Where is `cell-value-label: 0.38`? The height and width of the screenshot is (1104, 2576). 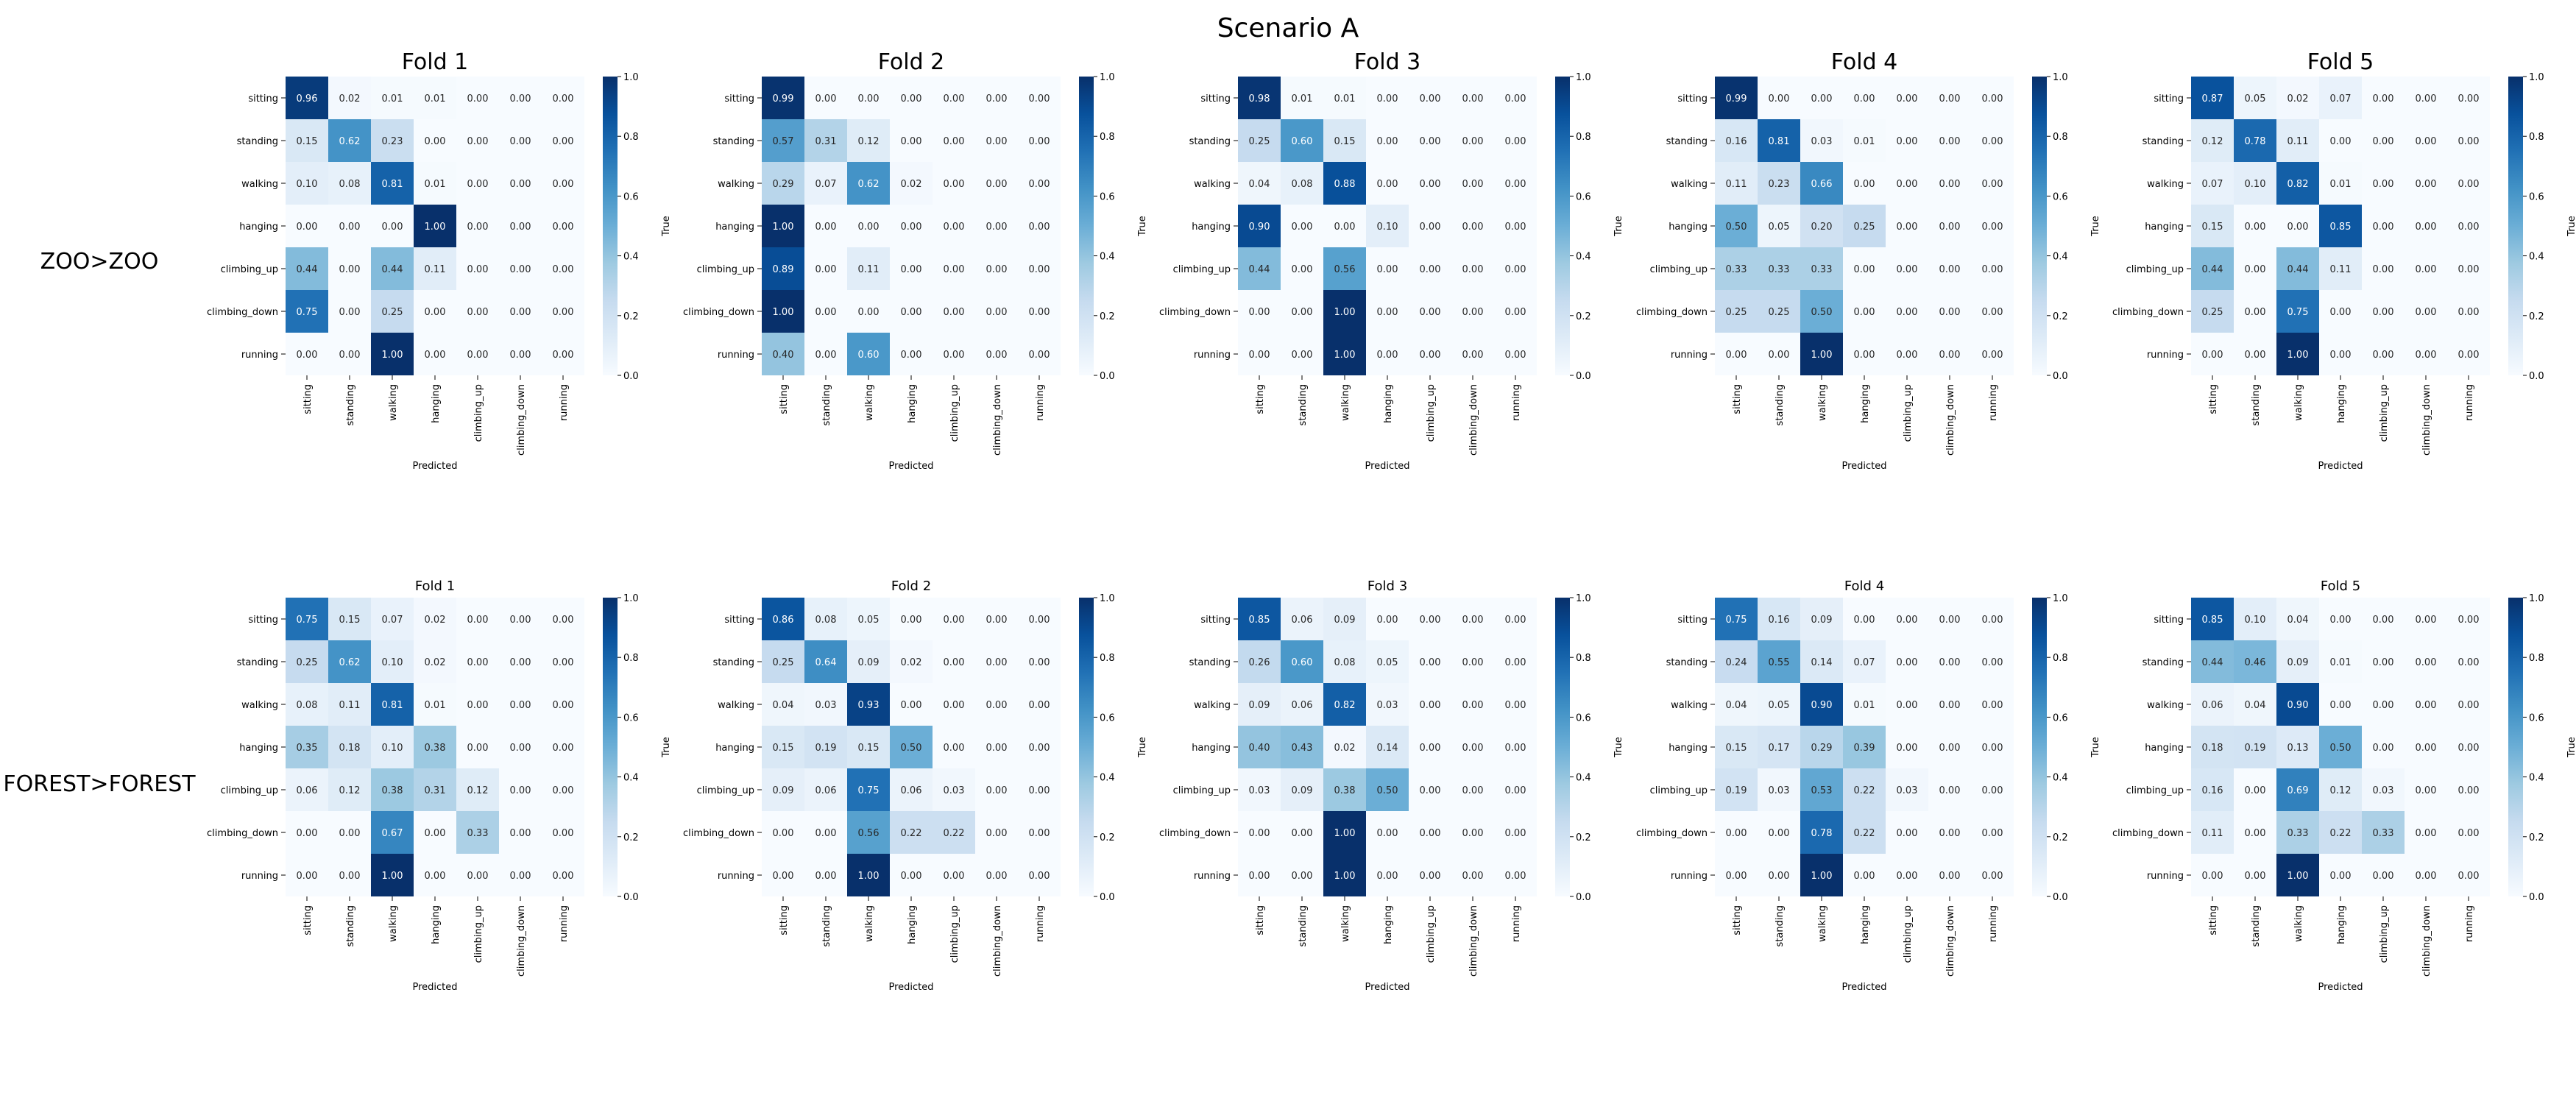 cell-value-label: 0.38 is located at coordinates (1345, 790).